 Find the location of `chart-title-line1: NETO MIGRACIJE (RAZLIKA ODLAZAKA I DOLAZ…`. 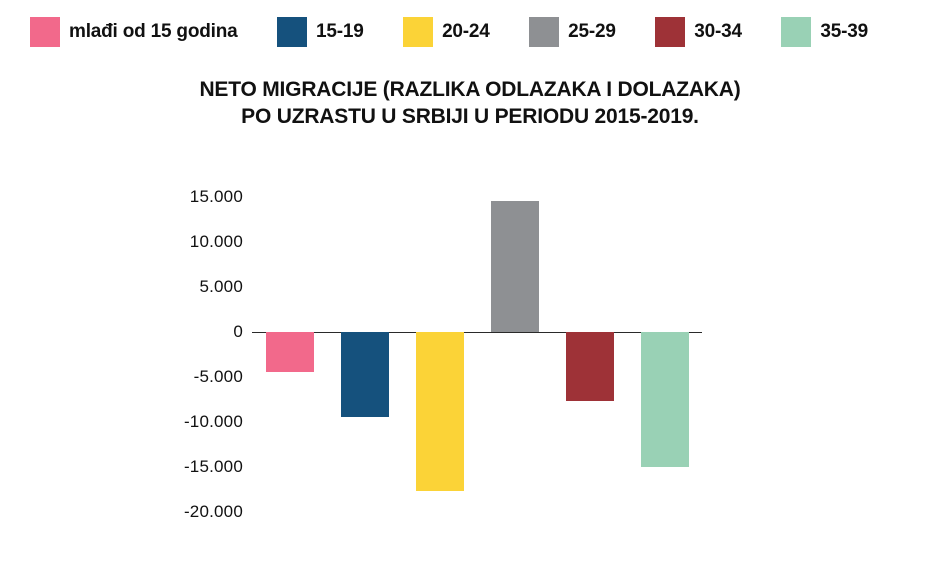

chart-title-line1: NETO MIGRACIJE (RAZLIKA ODLAZAKA I DOLAZ… is located at coordinates (470, 89).